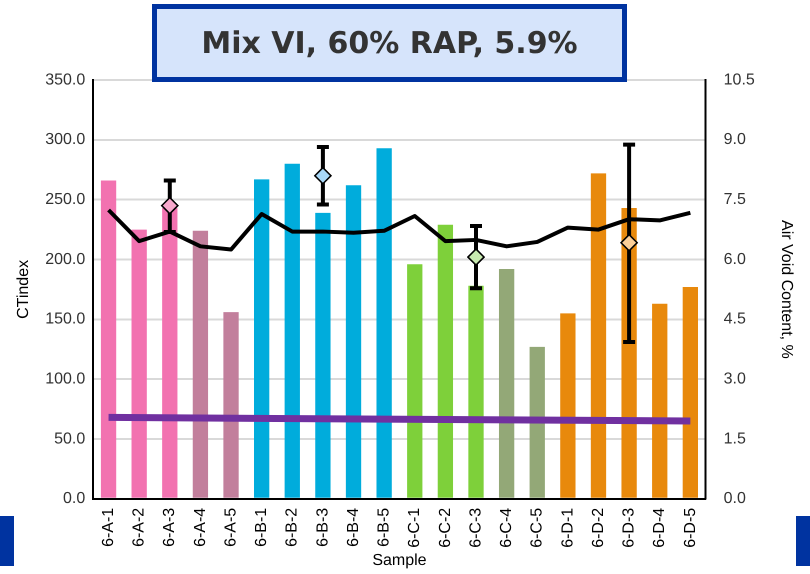 The image size is (810, 574). Describe the element at coordinates (65, 139) in the screenshot. I see `y-tick-label: 300.0` at that location.